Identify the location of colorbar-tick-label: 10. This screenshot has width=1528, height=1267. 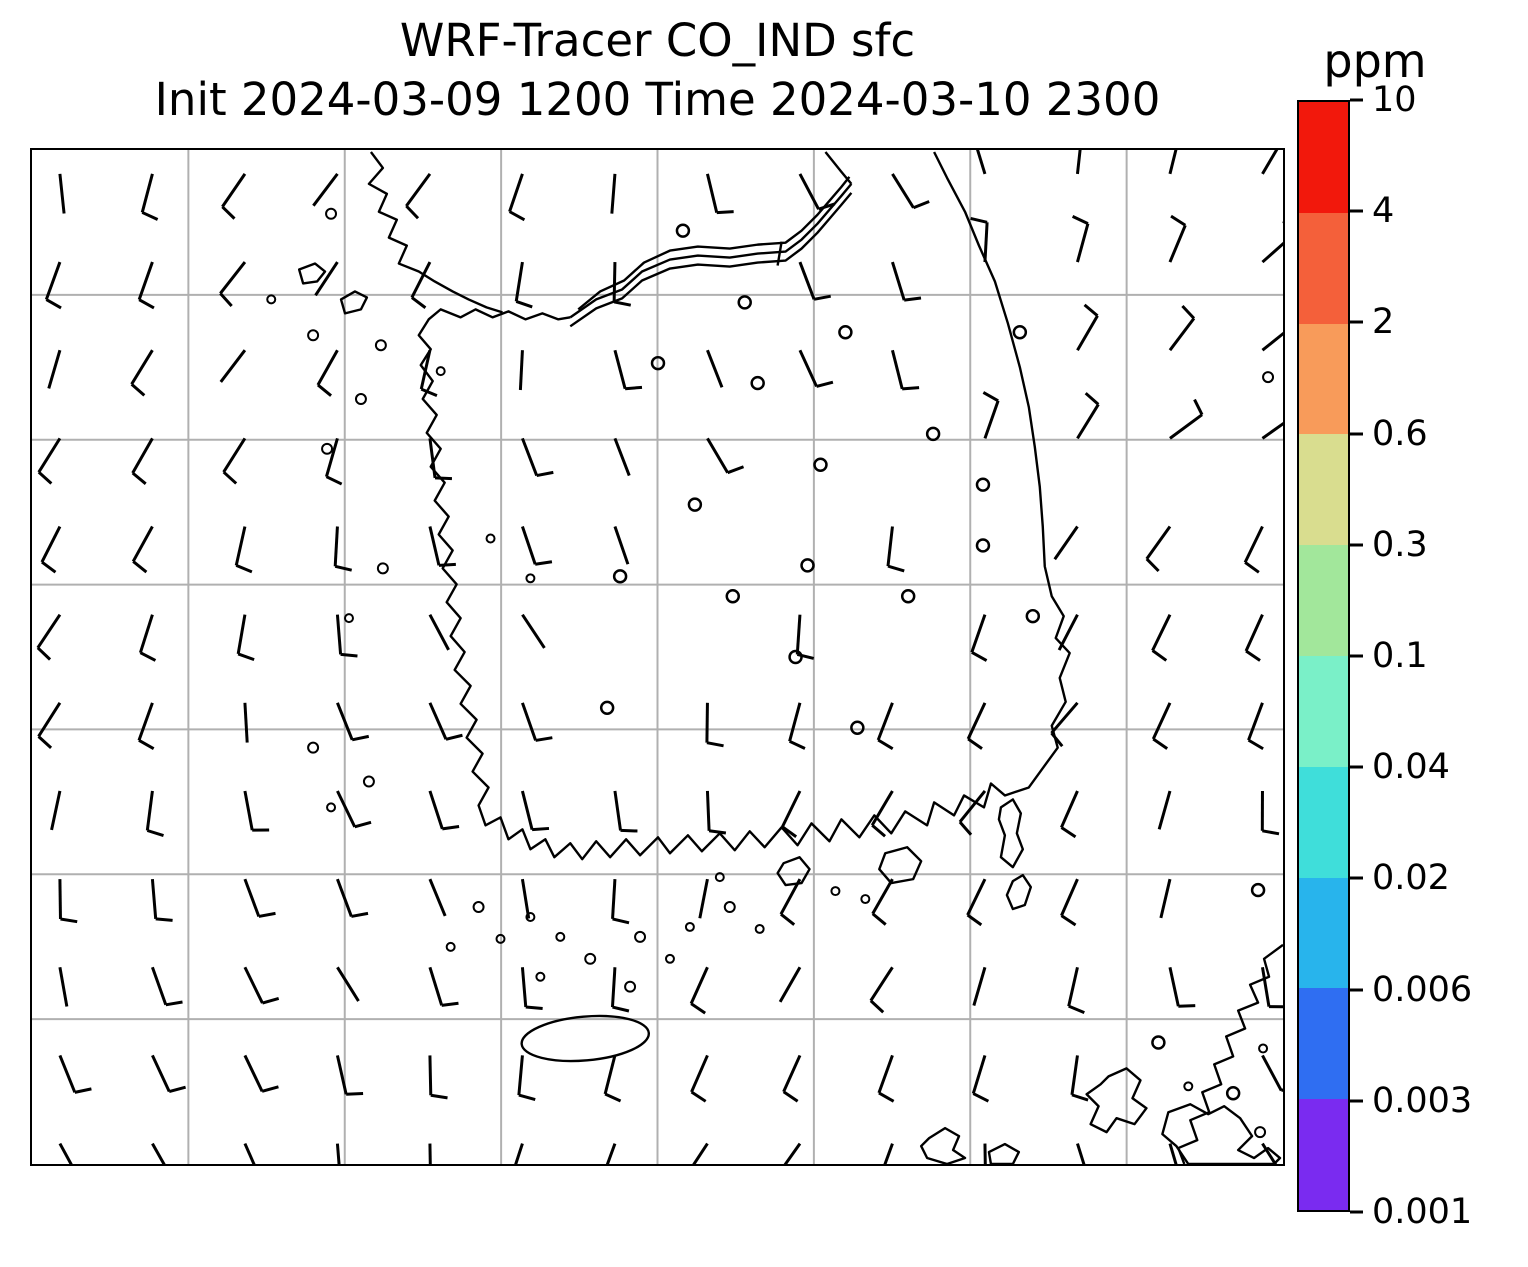
(1394, 100).